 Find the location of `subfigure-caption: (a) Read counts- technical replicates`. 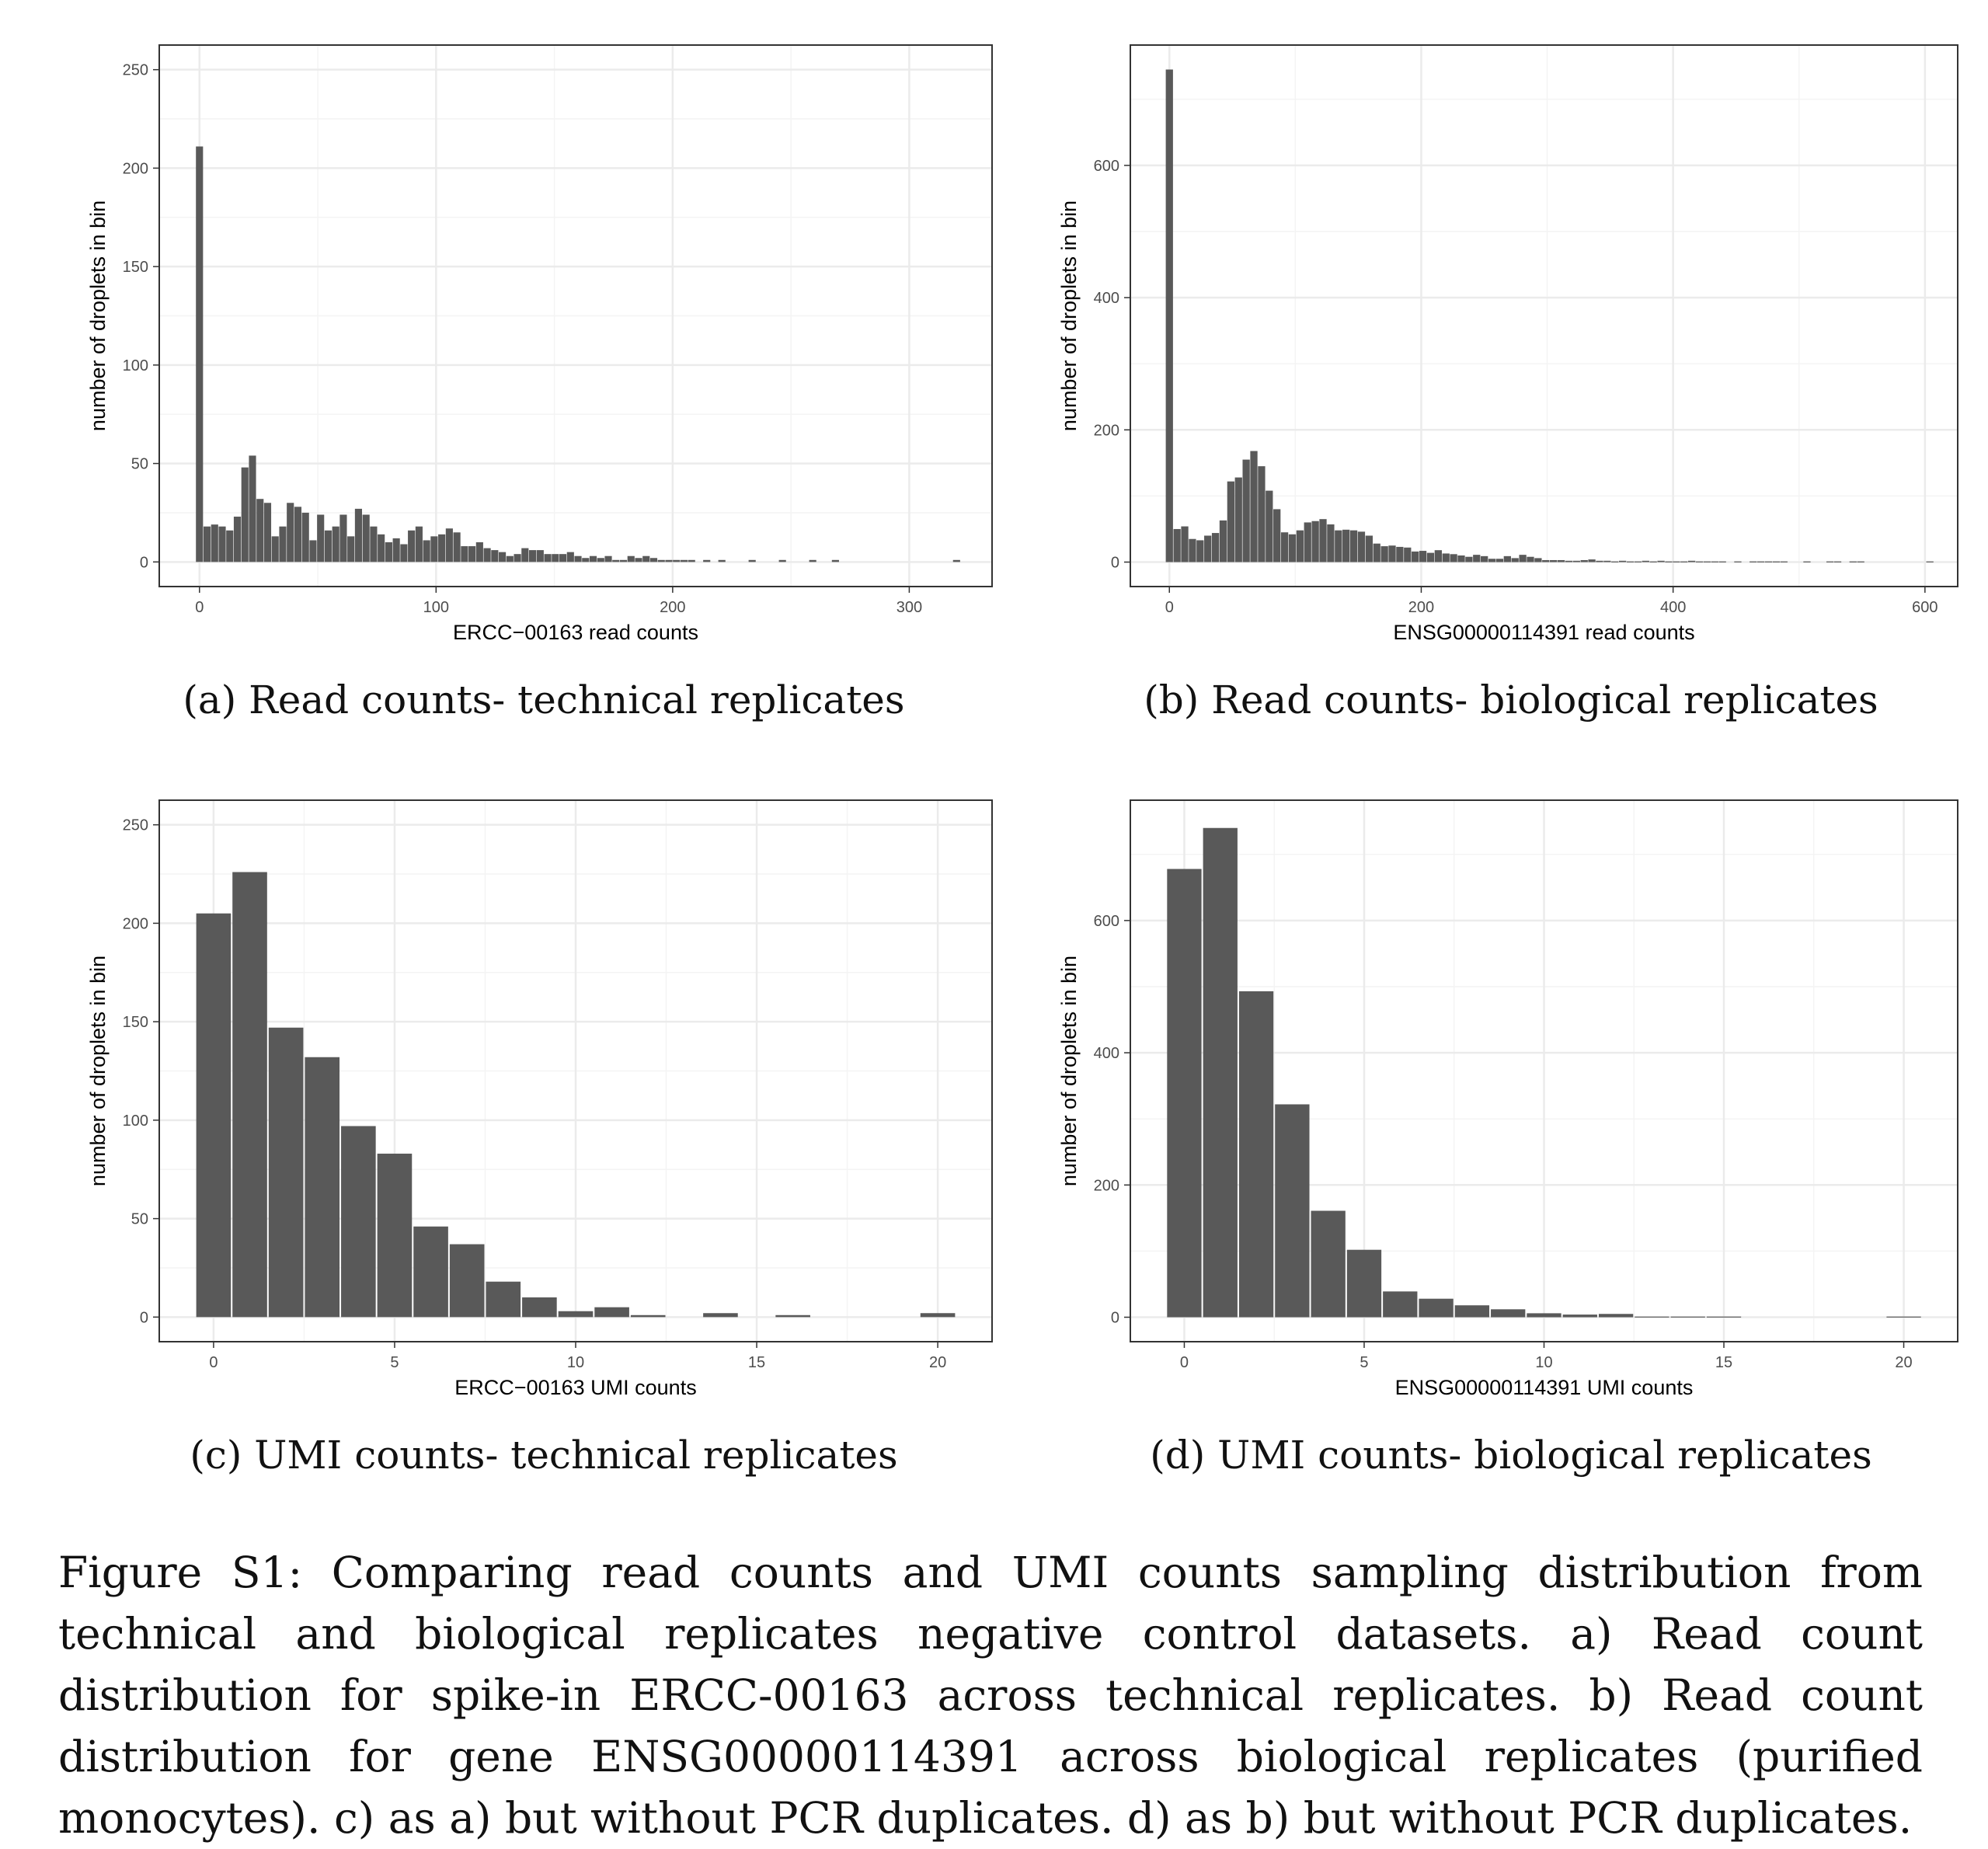

subfigure-caption: (a) Read counts- technical replicates is located at coordinates (543, 700).